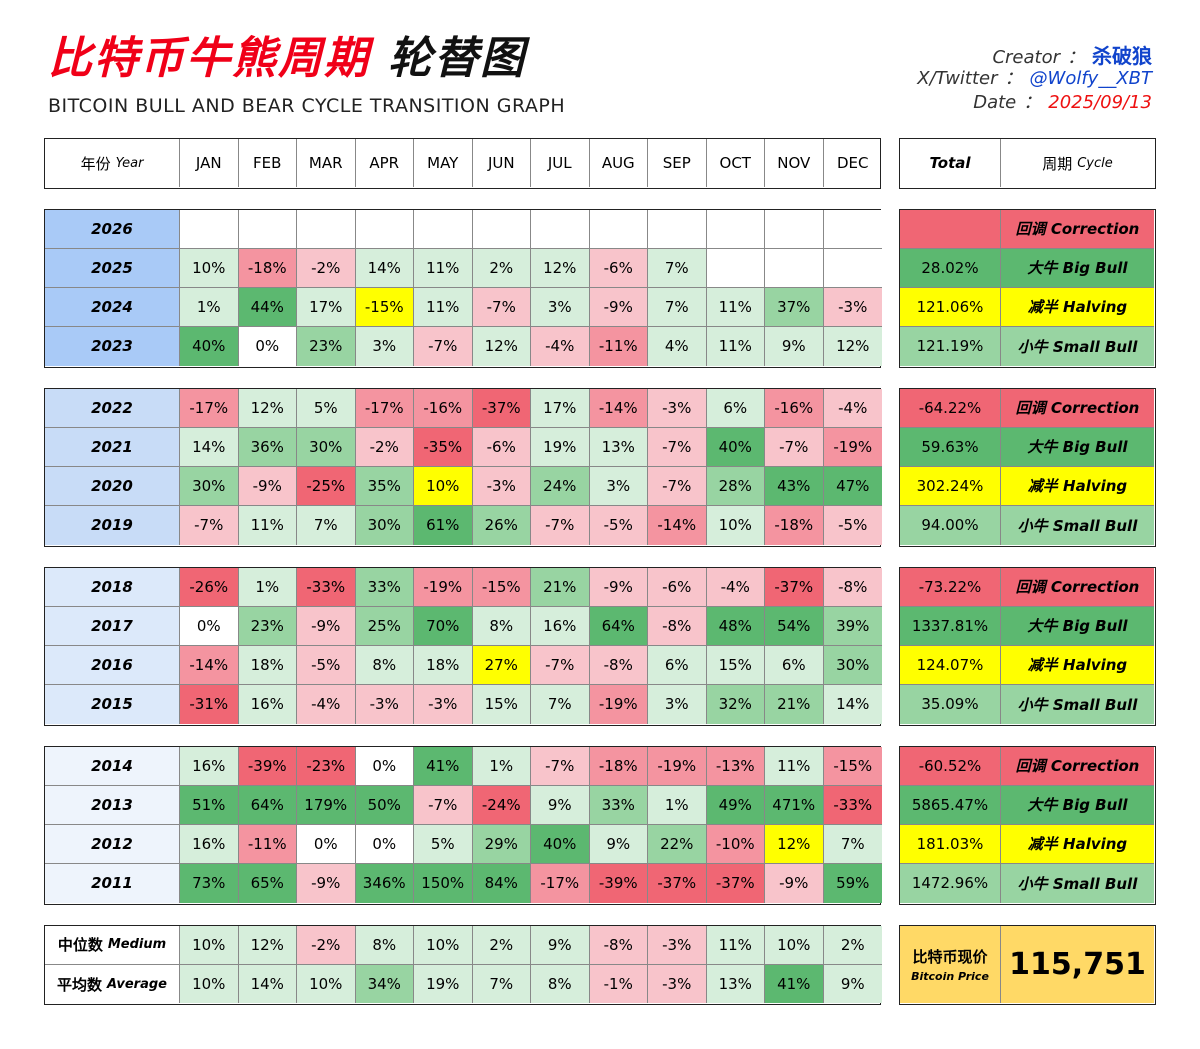 The width and height of the screenshot is (1200, 1049). I want to click on month-value-2016-jan: -14%, so click(209, 665).